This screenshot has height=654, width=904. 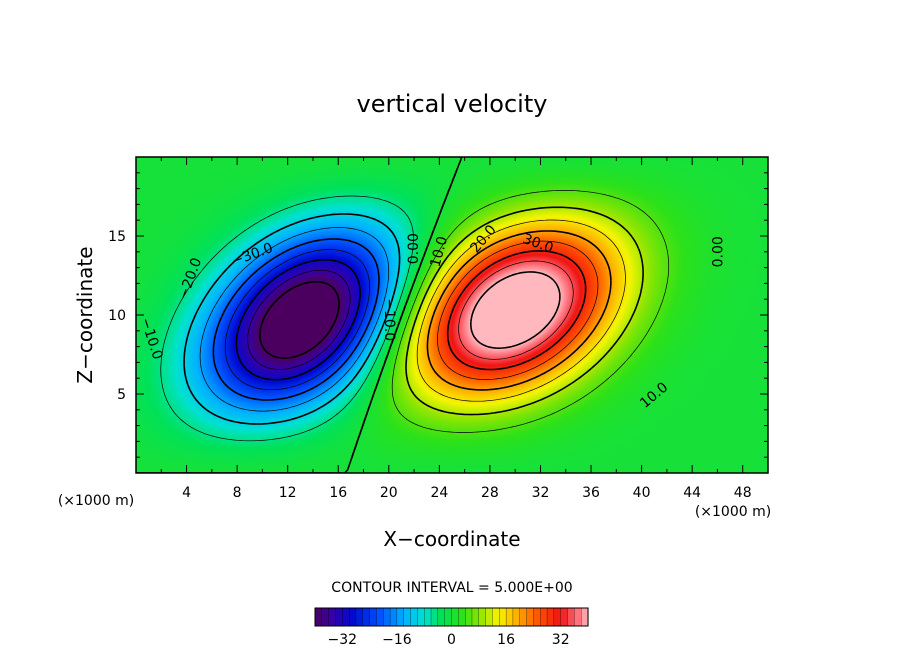 I want to click on colorbar-frame, so click(x=451, y=617).